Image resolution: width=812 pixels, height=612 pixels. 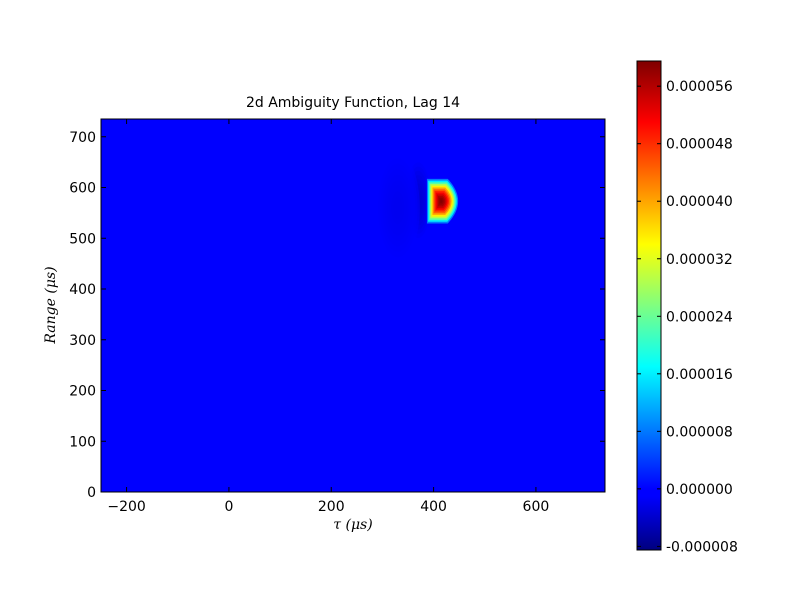 What do you see at coordinates (699, 260) in the screenshot?
I see `colorbar-tick-label: 0.000032` at bounding box center [699, 260].